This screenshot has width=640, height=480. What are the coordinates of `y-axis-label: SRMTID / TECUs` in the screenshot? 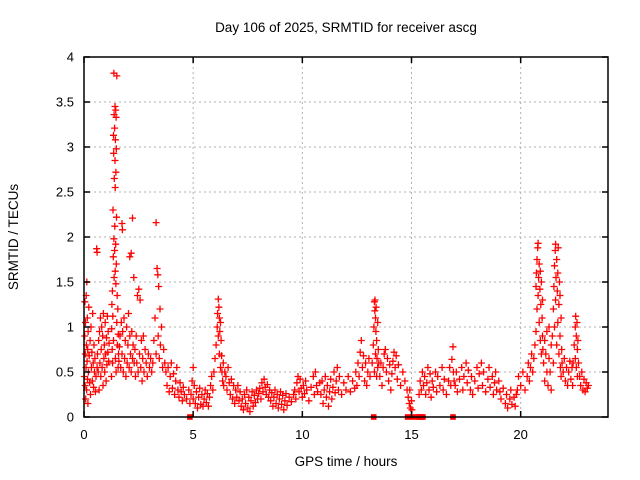 It's located at (13, 237).